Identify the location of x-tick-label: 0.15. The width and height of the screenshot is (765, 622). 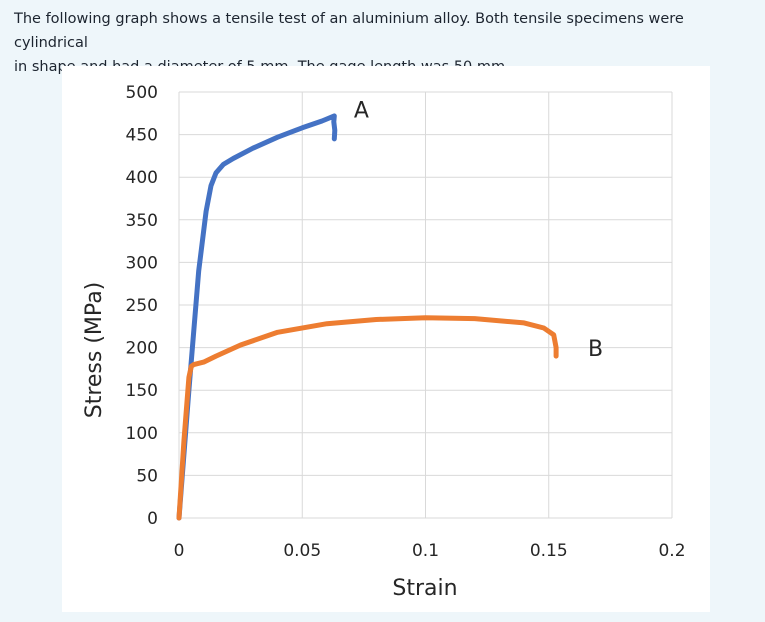
(549, 551).